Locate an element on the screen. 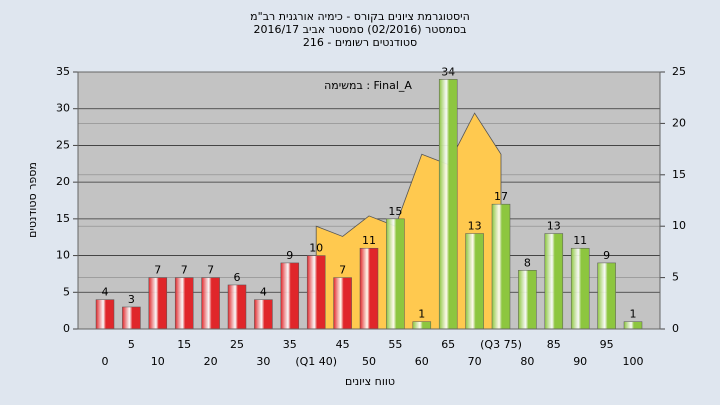 The height and width of the screenshot is (405, 720). x-tick-label: 30 is located at coordinates (263, 361).